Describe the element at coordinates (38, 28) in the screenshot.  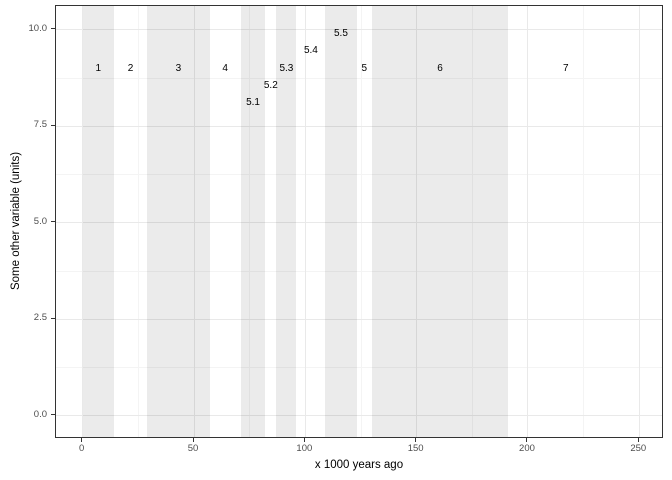
I see `y-tick-label: 10.0` at that location.